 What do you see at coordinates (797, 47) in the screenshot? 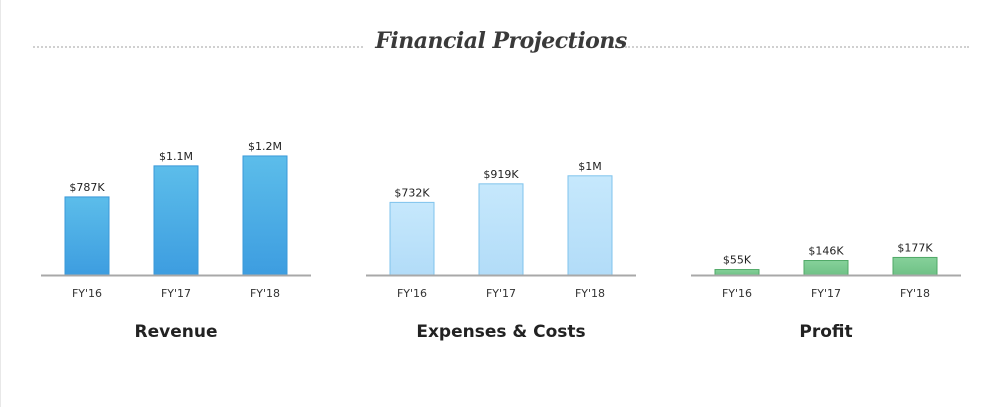
I see `divider-right` at bounding box center [797, 47].